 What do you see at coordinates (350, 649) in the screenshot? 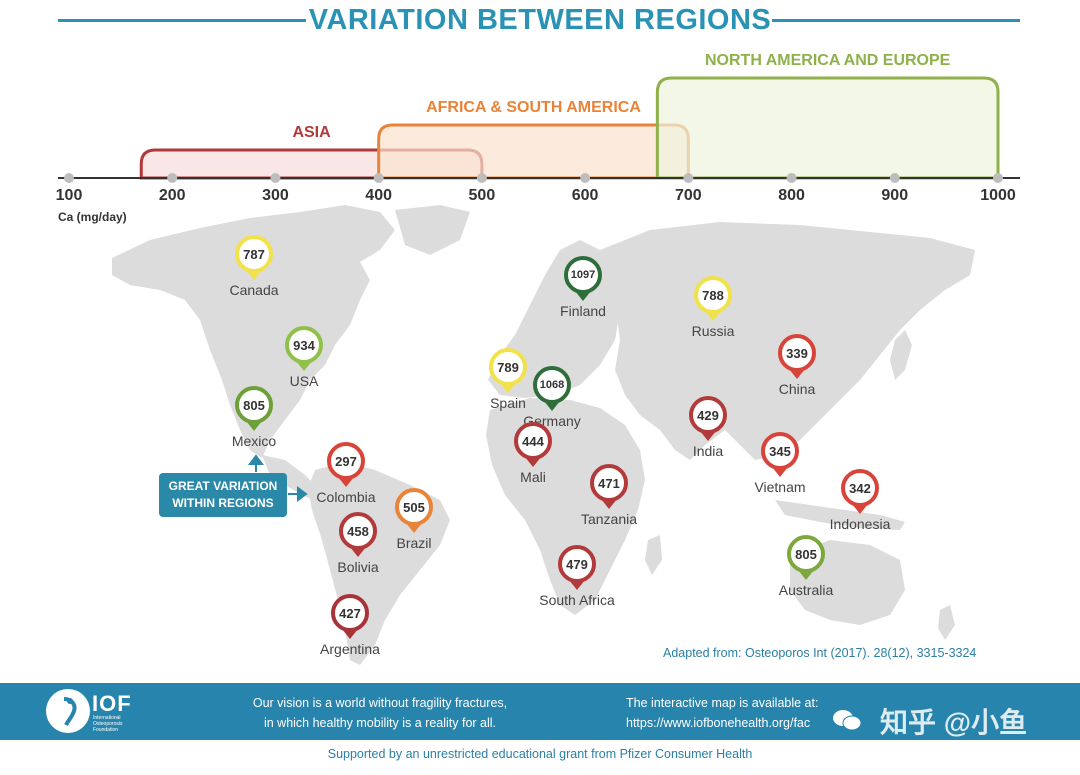
I see `pin-country-name: Argentina` at bounding box center [350, 649].